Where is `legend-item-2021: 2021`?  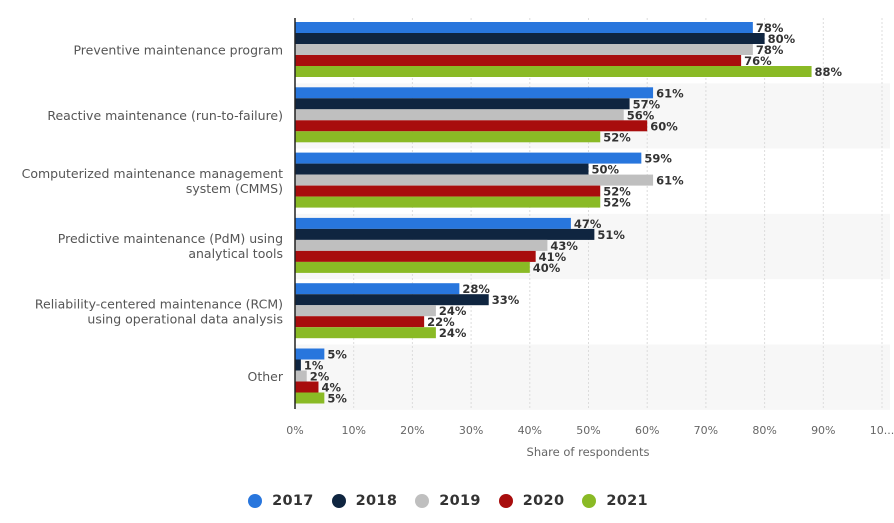
legend-item-2021: 2021 is located at coordinates (615, 501).